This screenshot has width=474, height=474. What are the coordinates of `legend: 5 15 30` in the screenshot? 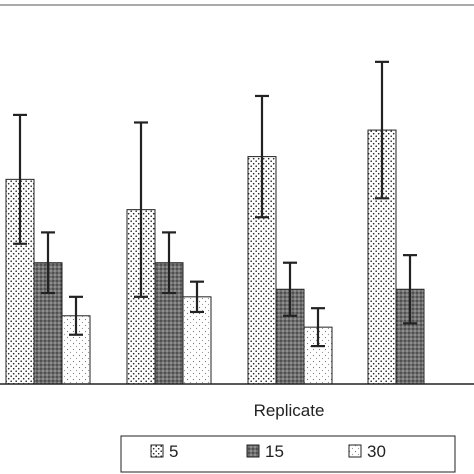 It's located at (288, 454).